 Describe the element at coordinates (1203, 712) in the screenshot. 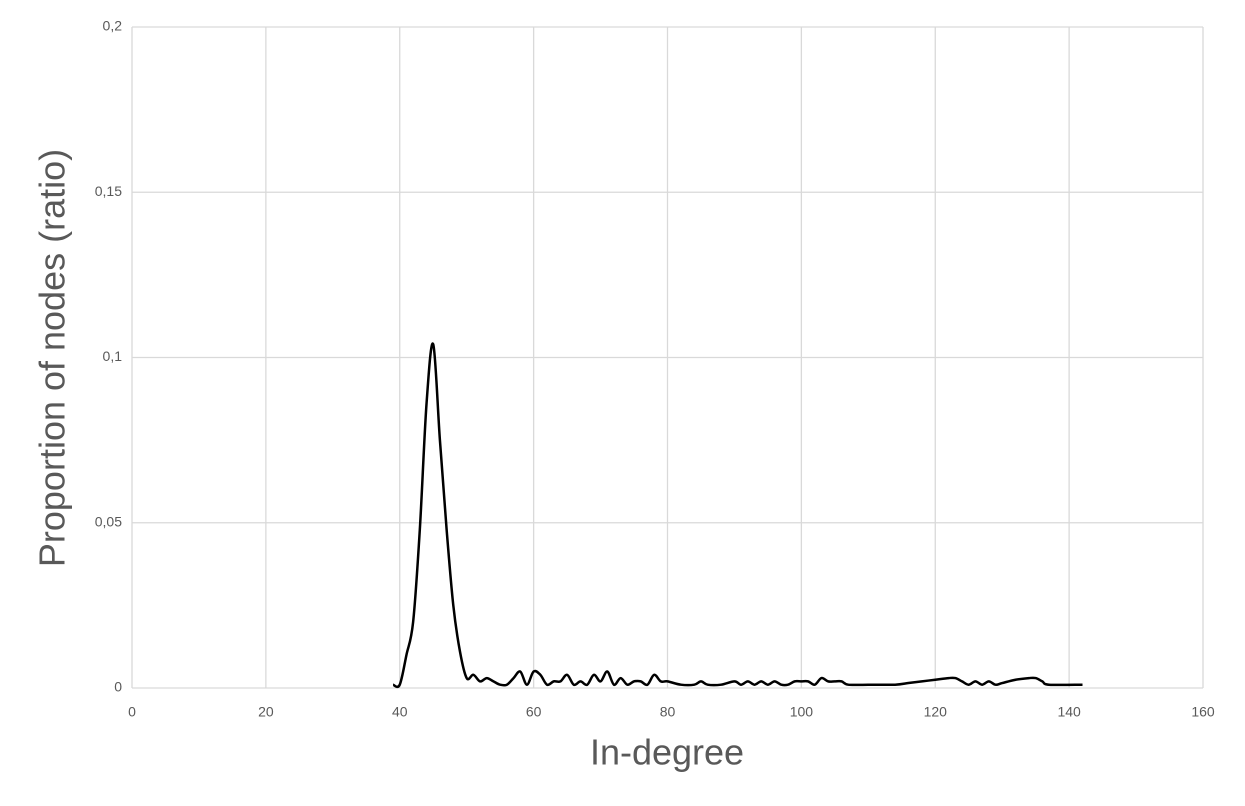

I see `x-tick-label: 160` at that location.